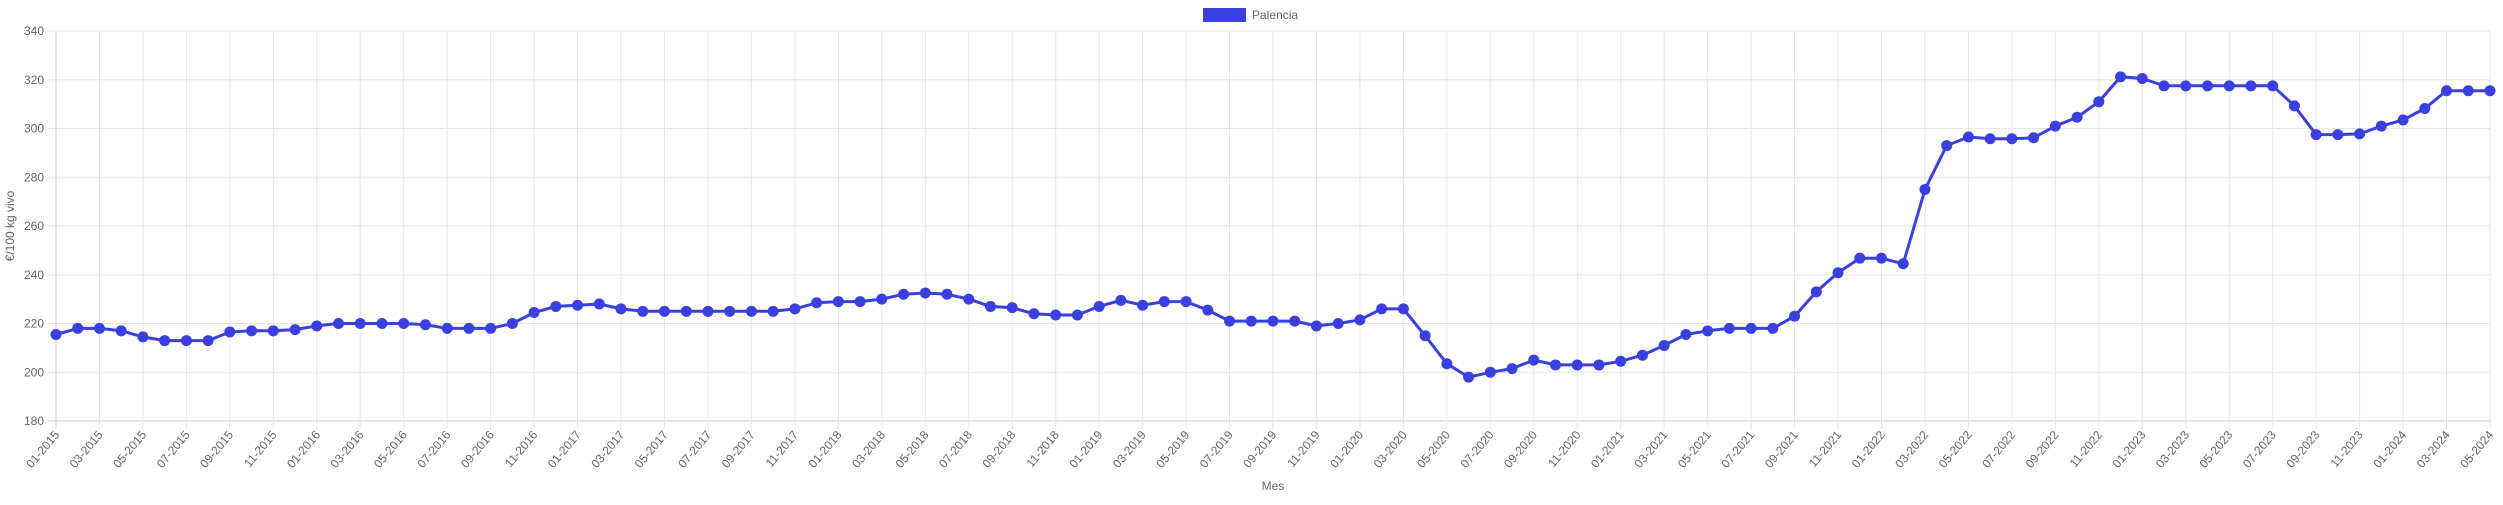 The height and width of the screenshot is (505, 2503). I want to click on x-tick-label: 09-2018, so click(998, 449).